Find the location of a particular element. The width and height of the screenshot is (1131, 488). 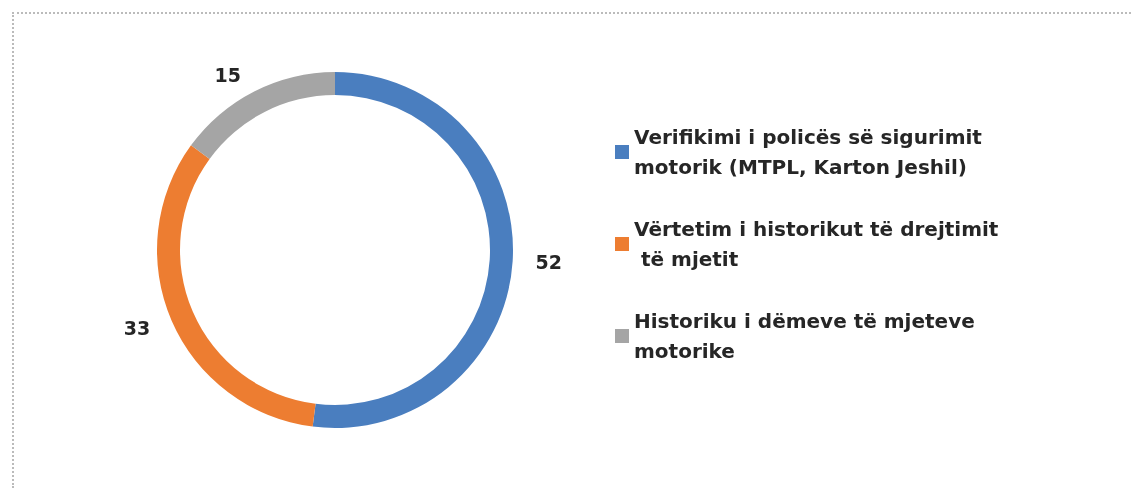

data-label: 52 is located at coordinates (549, 262).